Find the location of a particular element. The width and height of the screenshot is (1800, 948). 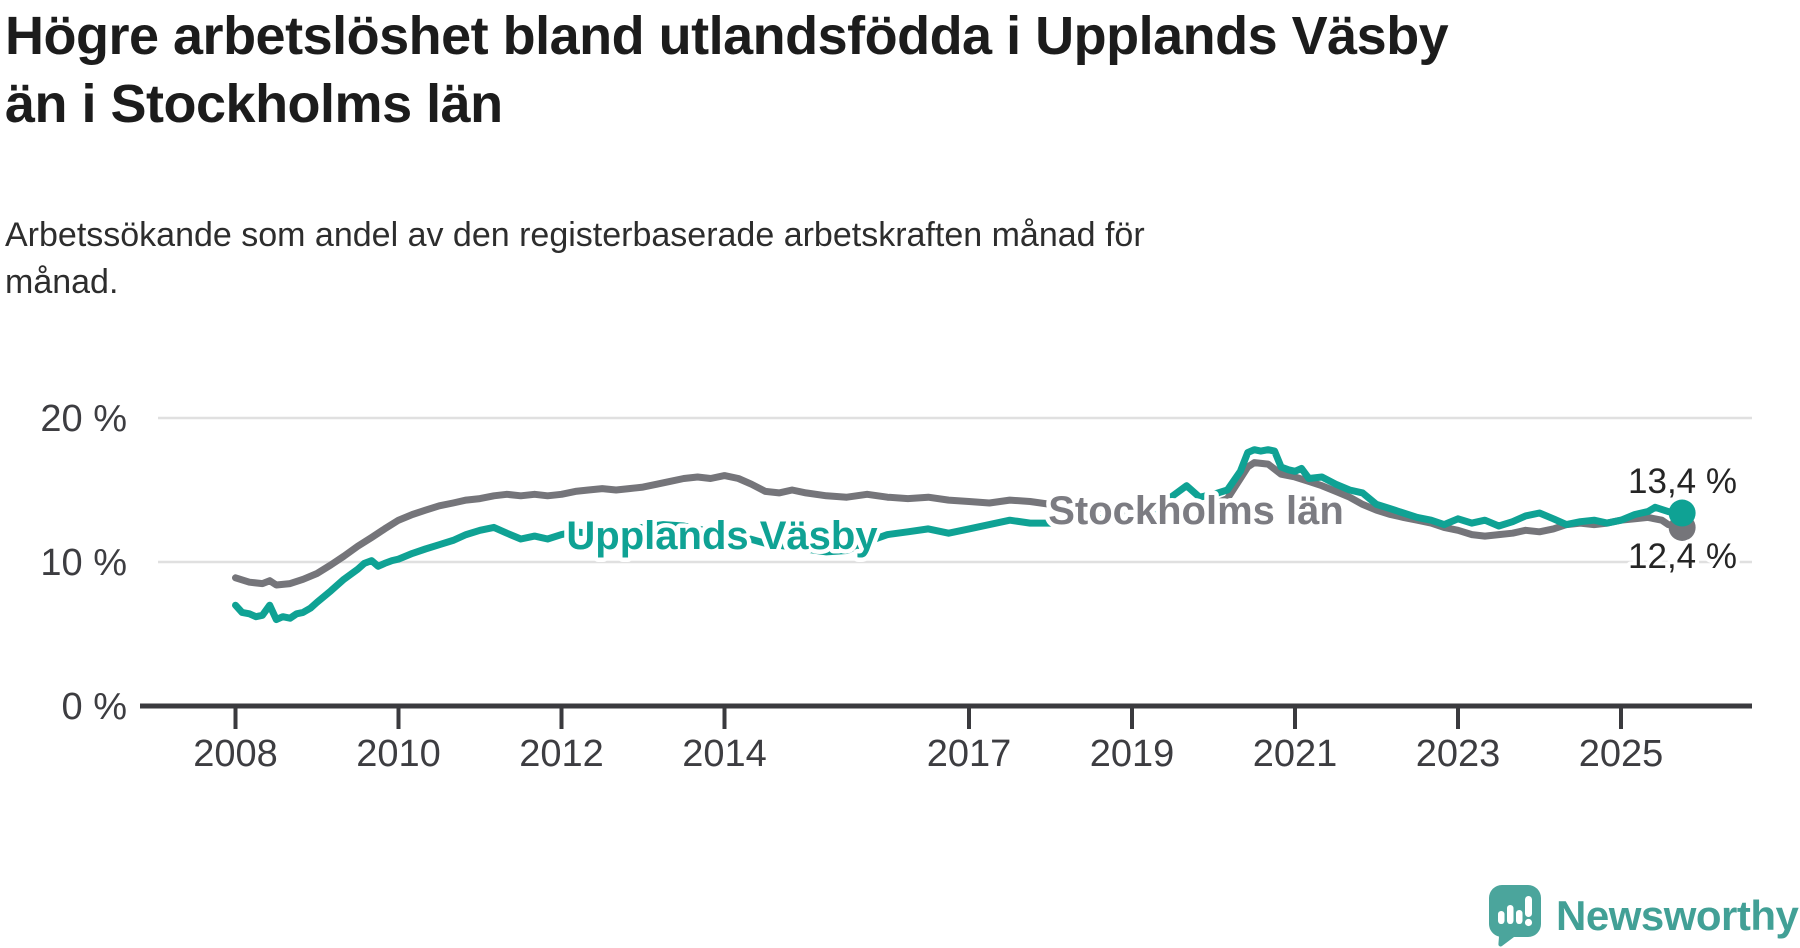

exclamation-bar is located at coordinates (1528, 906).